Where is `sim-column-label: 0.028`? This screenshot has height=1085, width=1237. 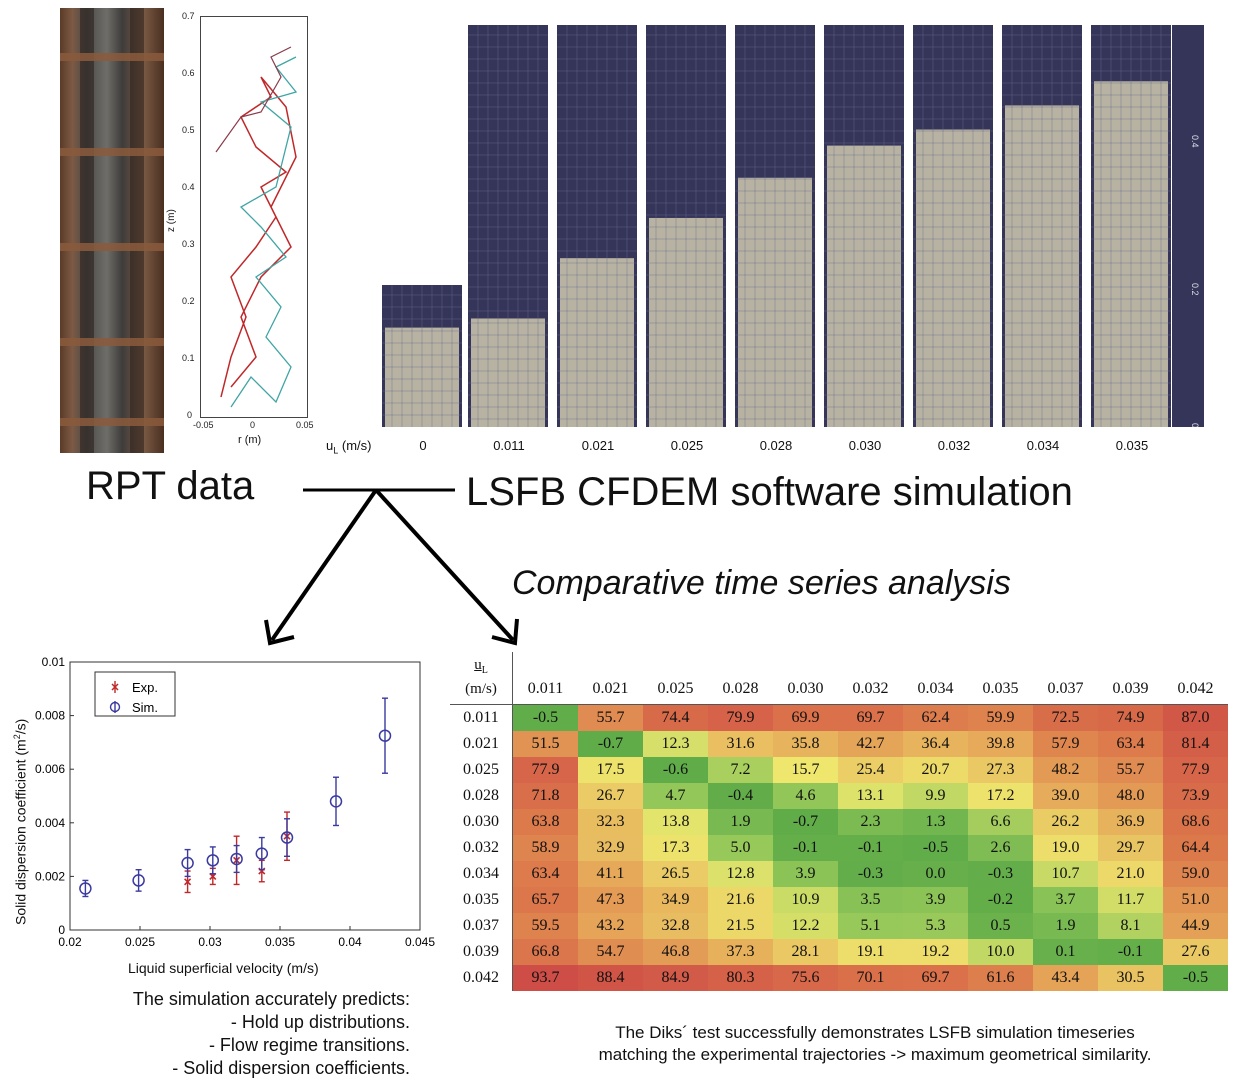
sim-column-label: 0.028 is located at coordinates (776, 445).